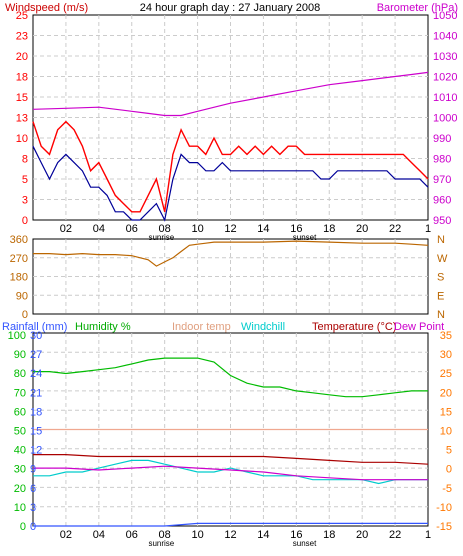 Image resolution: width=463 pixels, height=556 pixels. What do you see at coordinates (25, 201) in the screenshot?
I see `windspeed-tick: 3` at bounding box center [25, 201].